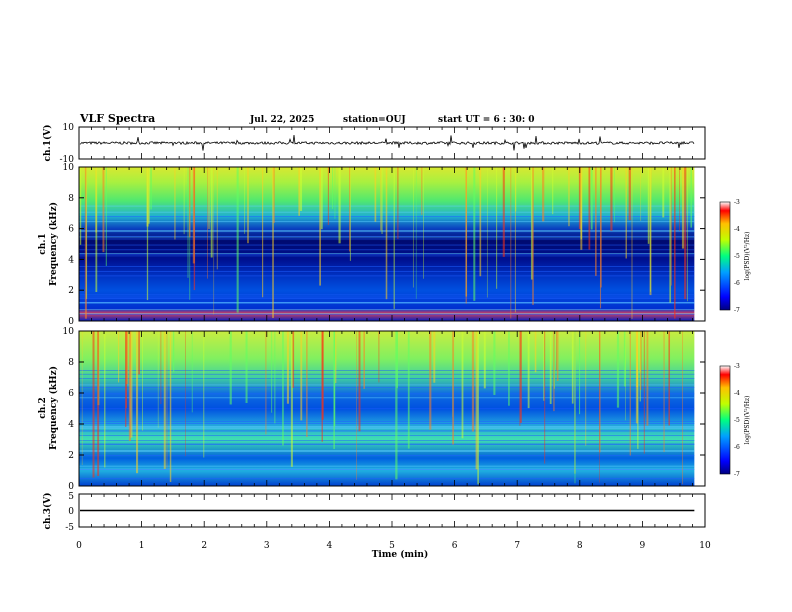  Describe the element at coordinates (71, 497) in the screenshot. I see `ch3-ytick-top: 5` at that location.